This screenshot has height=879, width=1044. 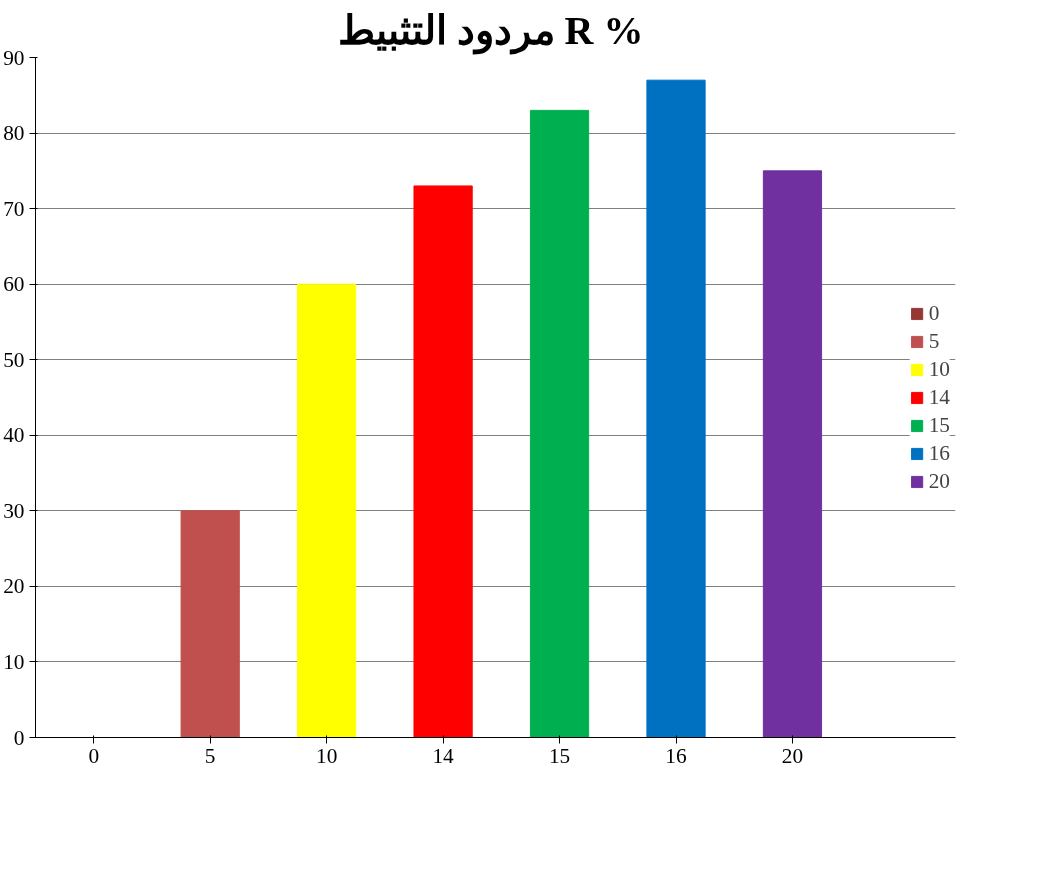 I want to click on y-tick-label: 10, so click(x=14, y=661).